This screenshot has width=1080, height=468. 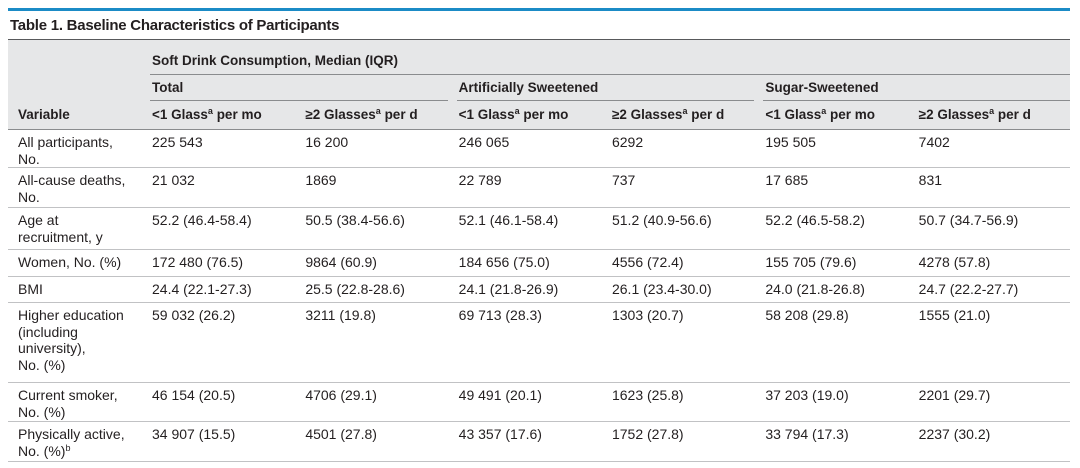 What do you see at coordinates (815, 220) in the screenshot?
I see `cell-sugar-low: 52.2 (46.5-58.2)` at bounding box center [815, 220].